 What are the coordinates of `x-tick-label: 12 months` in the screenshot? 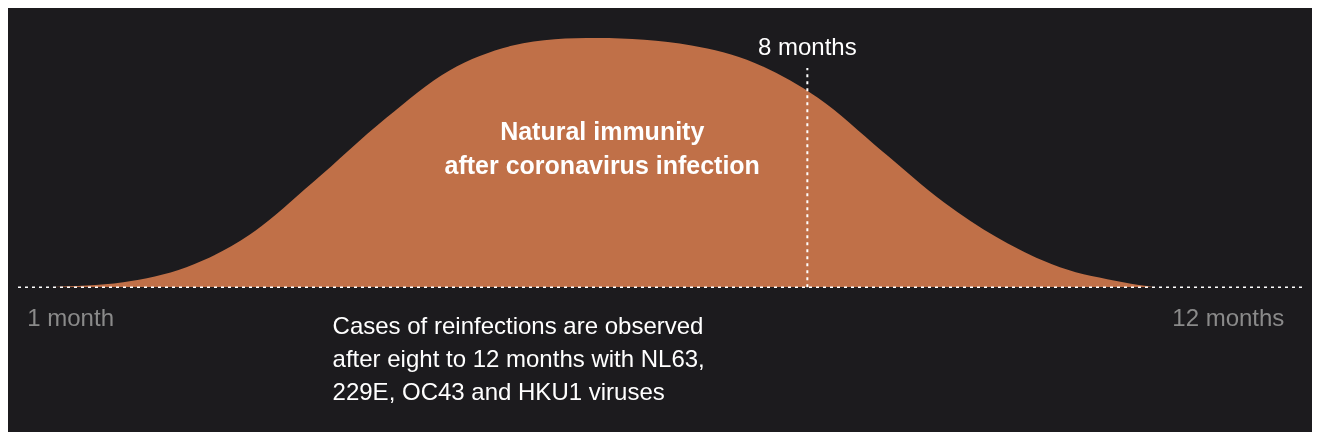 It's located at (1228, 318).